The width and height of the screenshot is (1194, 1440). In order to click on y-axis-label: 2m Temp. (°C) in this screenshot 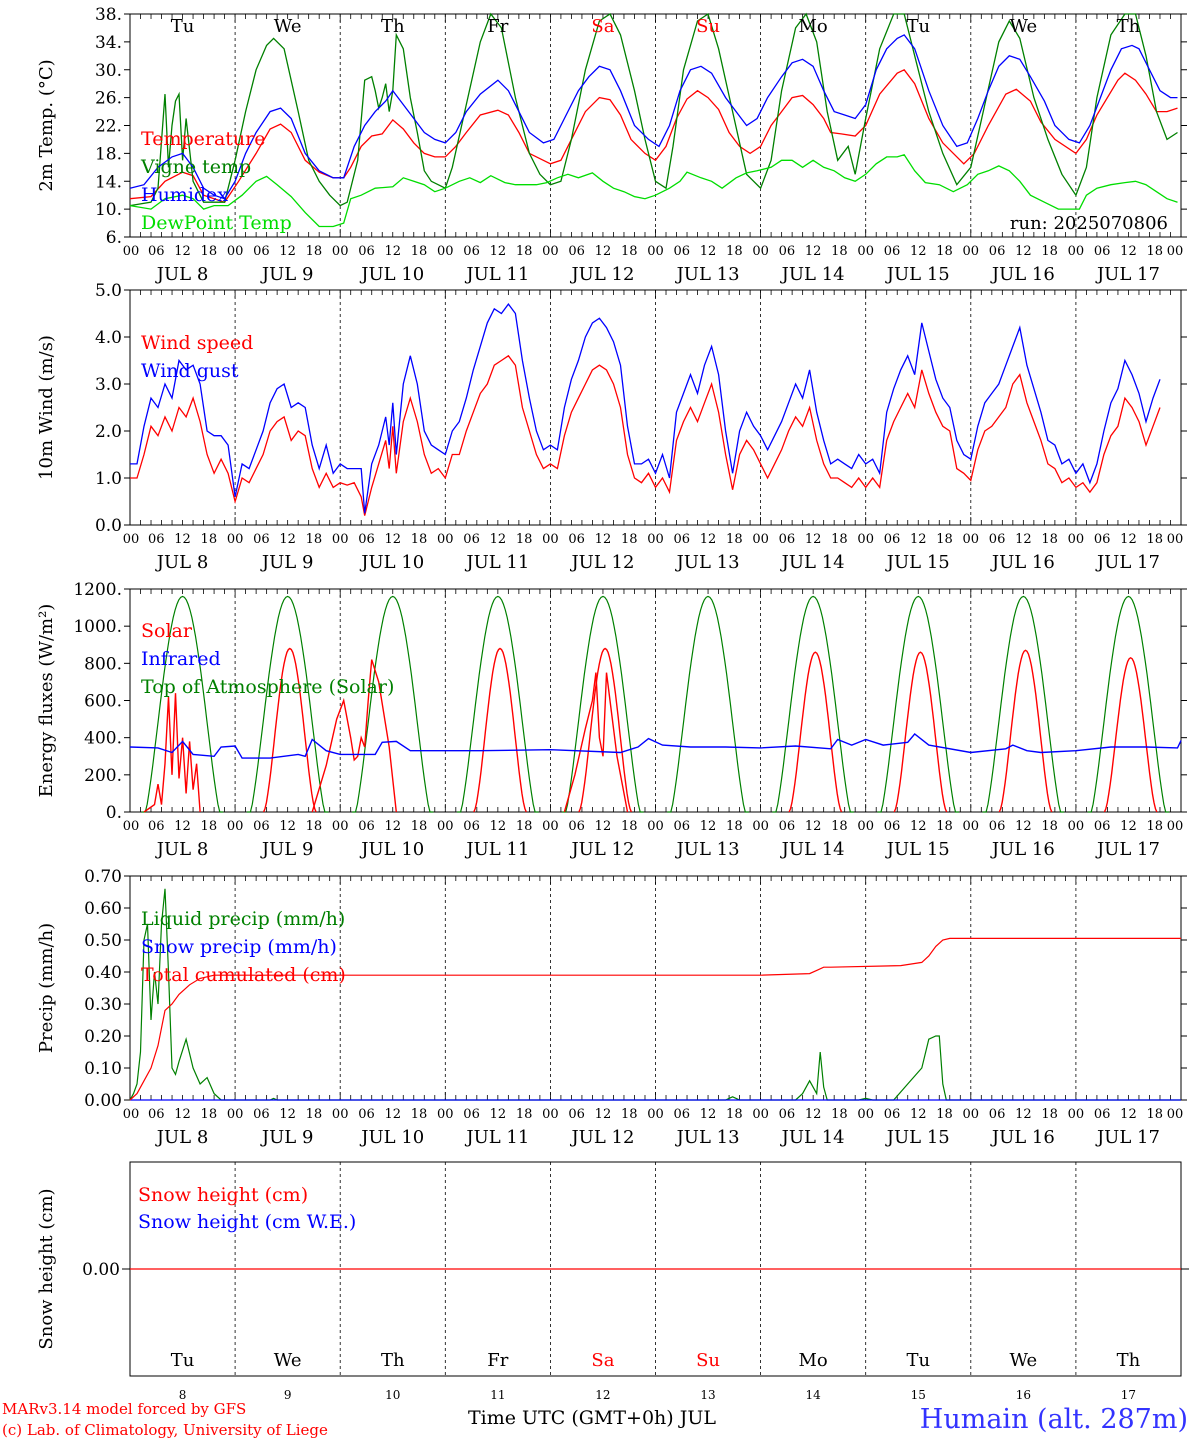, I will do `click(46, 125)`.